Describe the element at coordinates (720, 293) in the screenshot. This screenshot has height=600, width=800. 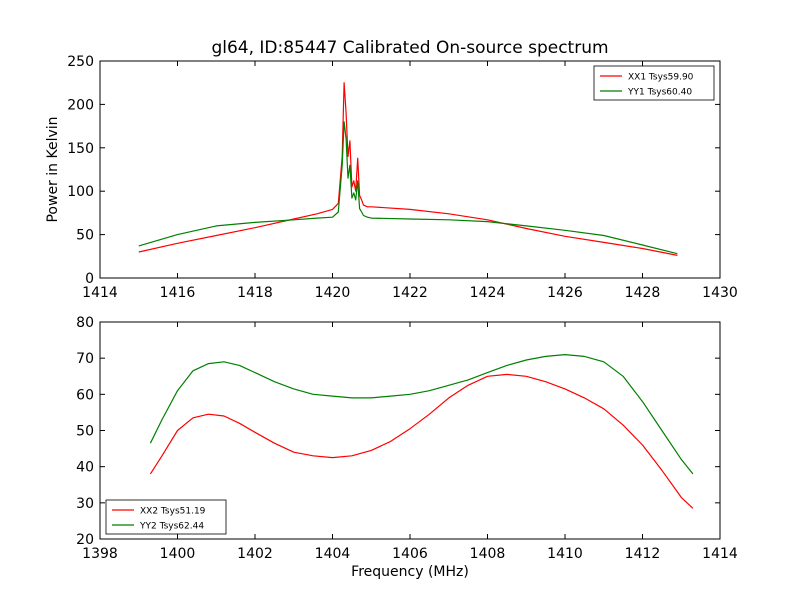
I see `x-tick-label: 1430` at that location.